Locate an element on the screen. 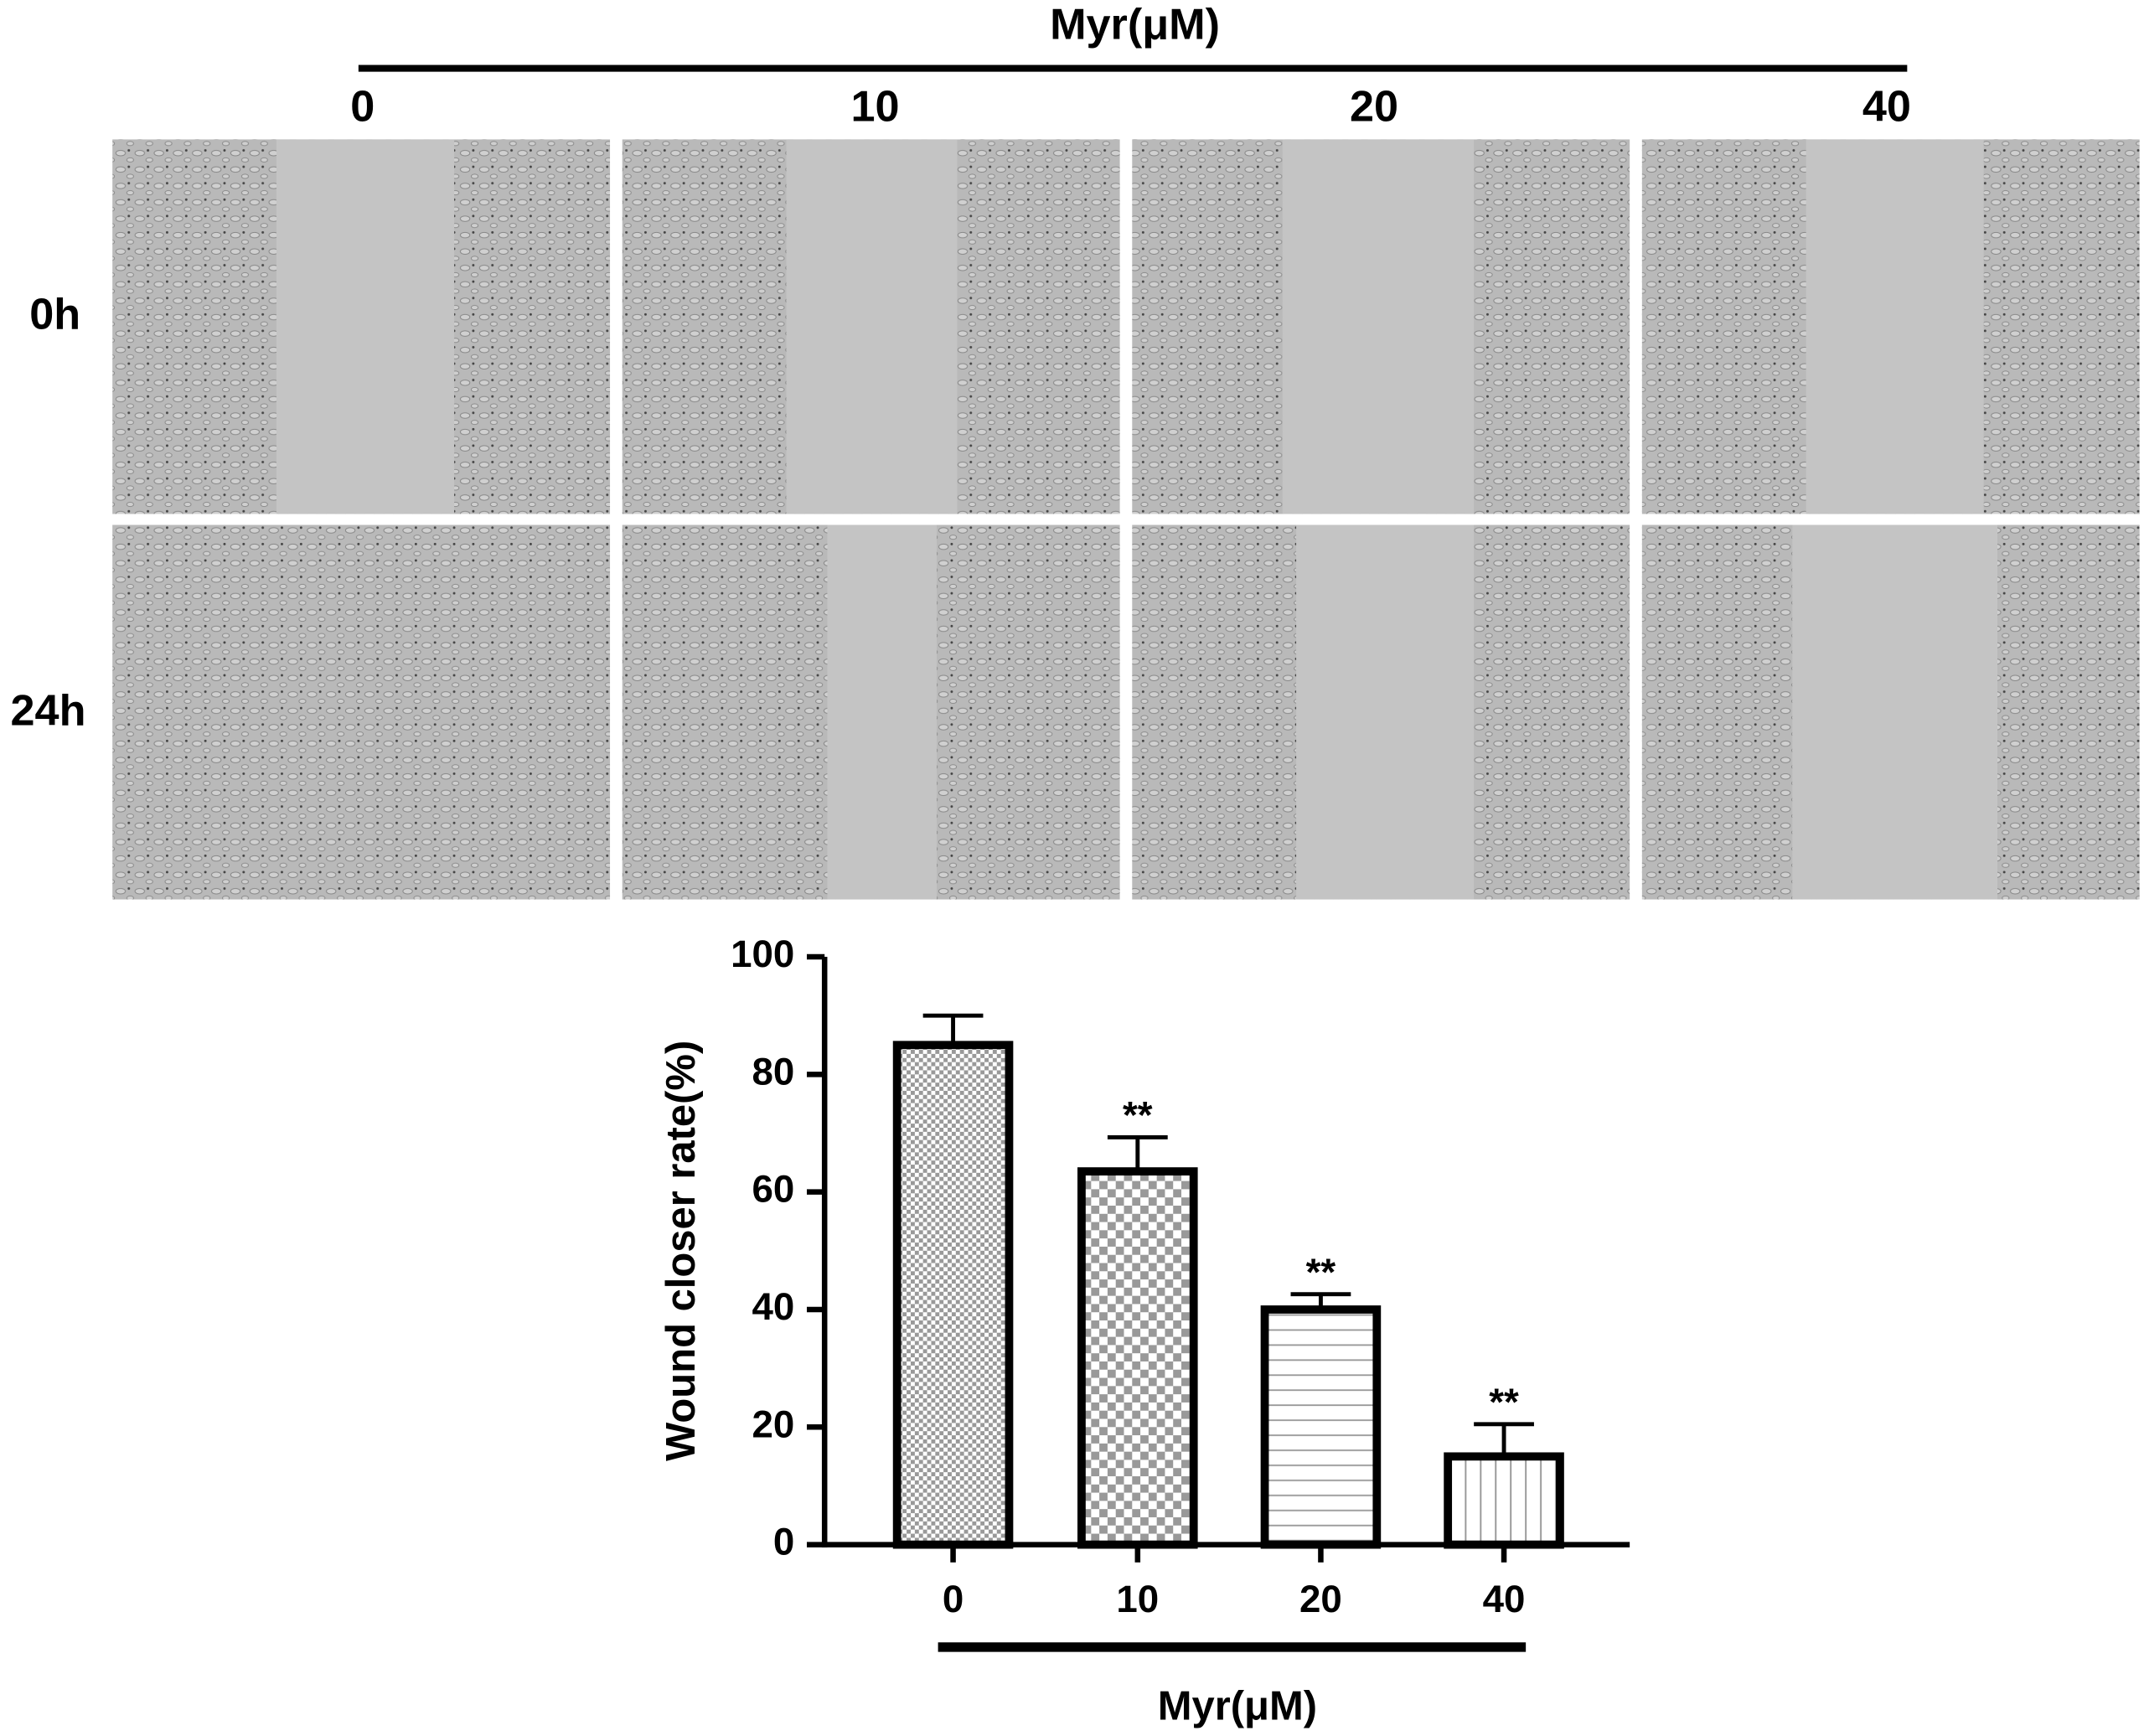 This screenshot has height=1736, width=2144. column-label: 10 is located at coordinates (875, 107).